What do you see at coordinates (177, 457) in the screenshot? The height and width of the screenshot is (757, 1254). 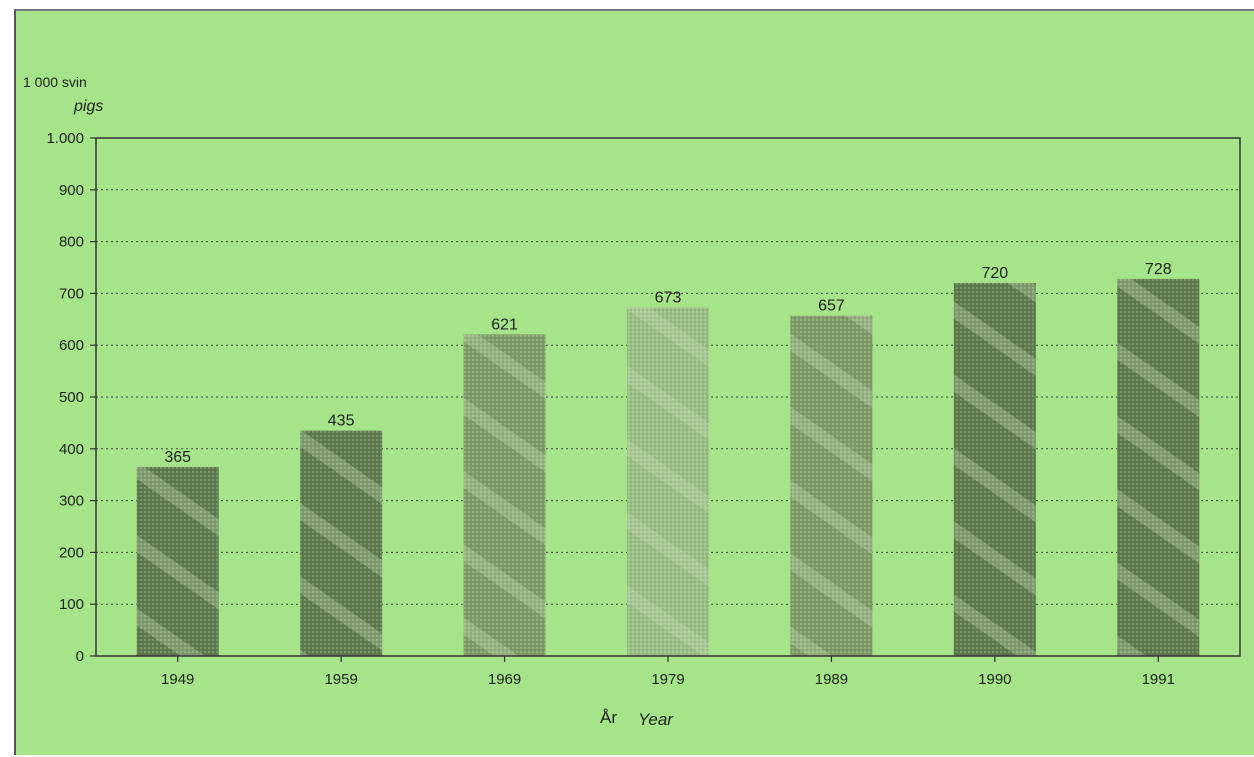 I see `data-label: 365` at bounding box center [177, 457].